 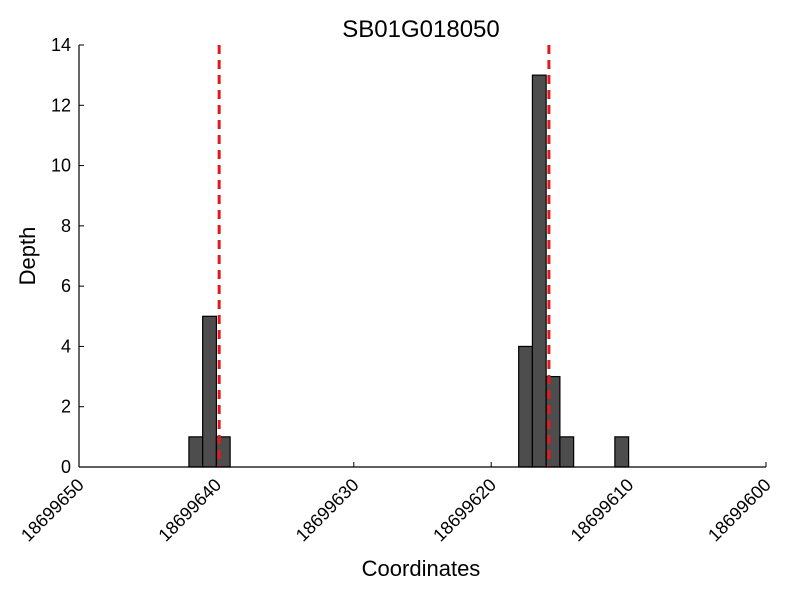 I want to click on chart-title: SB01G018050, so click(x=420, y=29).